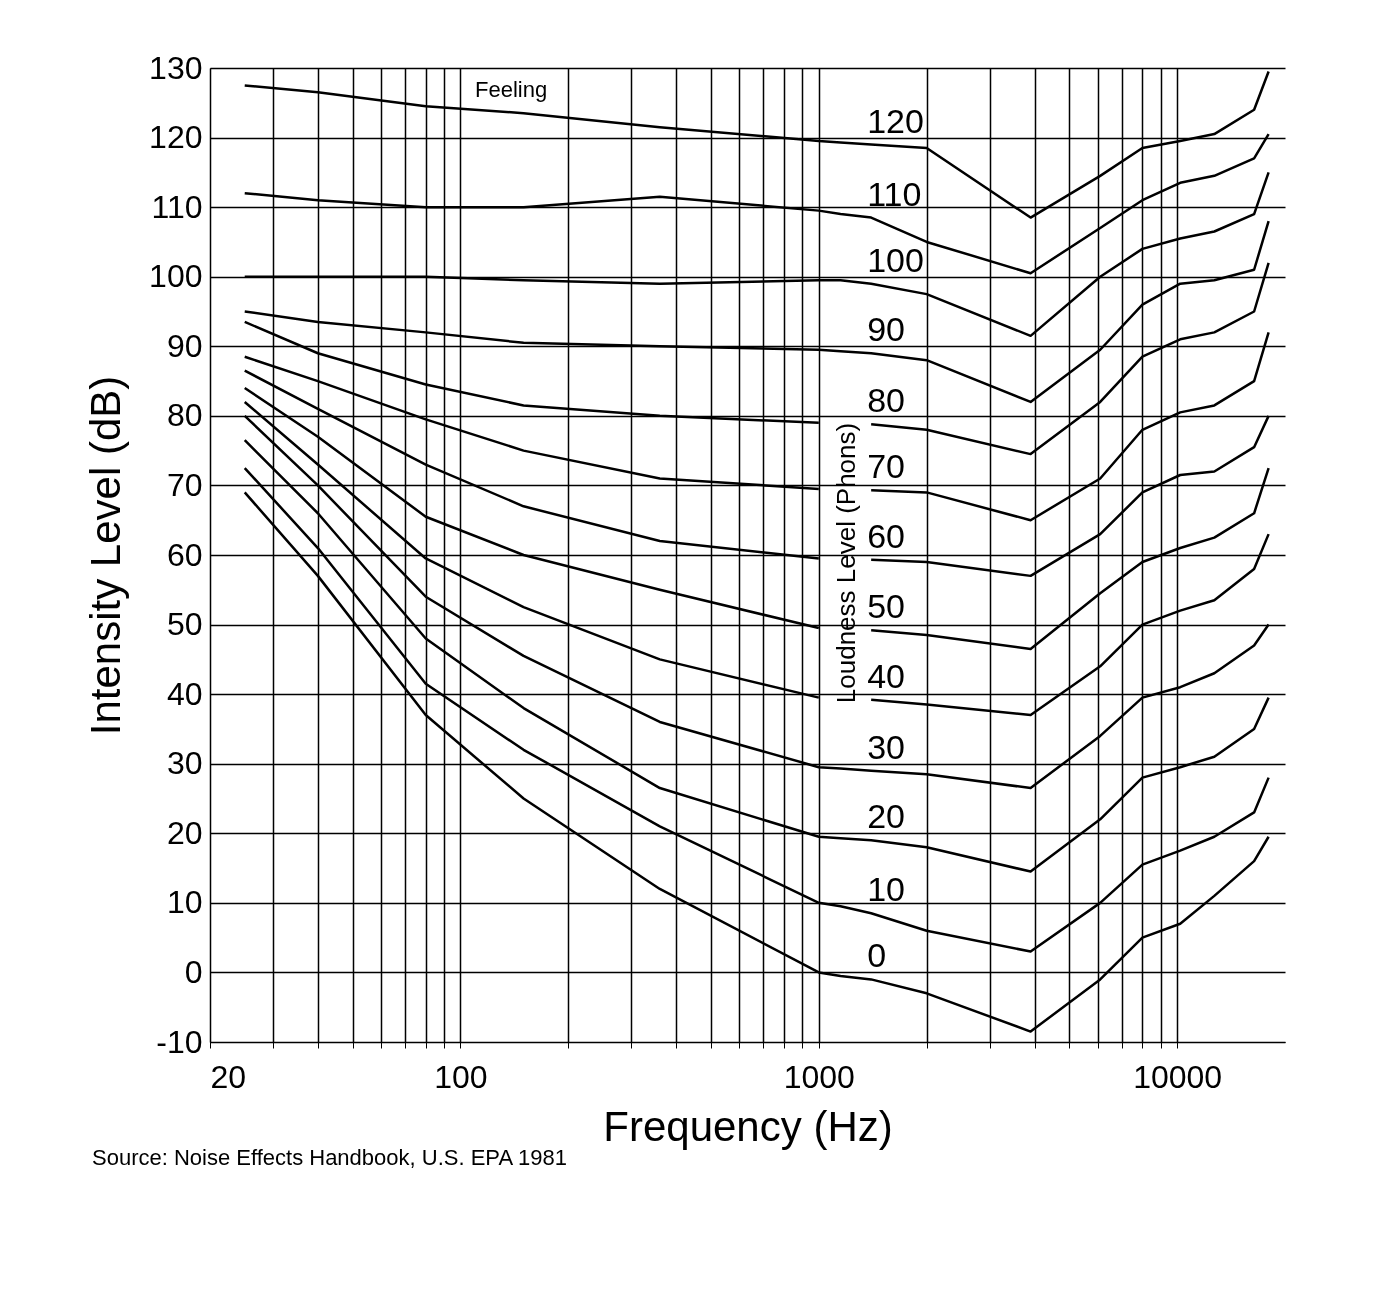 The height and width of the screenshot is (1298, 1377). Describe the element at coordinates (886, 329) in the screenshot. I see `series-label: 90` at that location.